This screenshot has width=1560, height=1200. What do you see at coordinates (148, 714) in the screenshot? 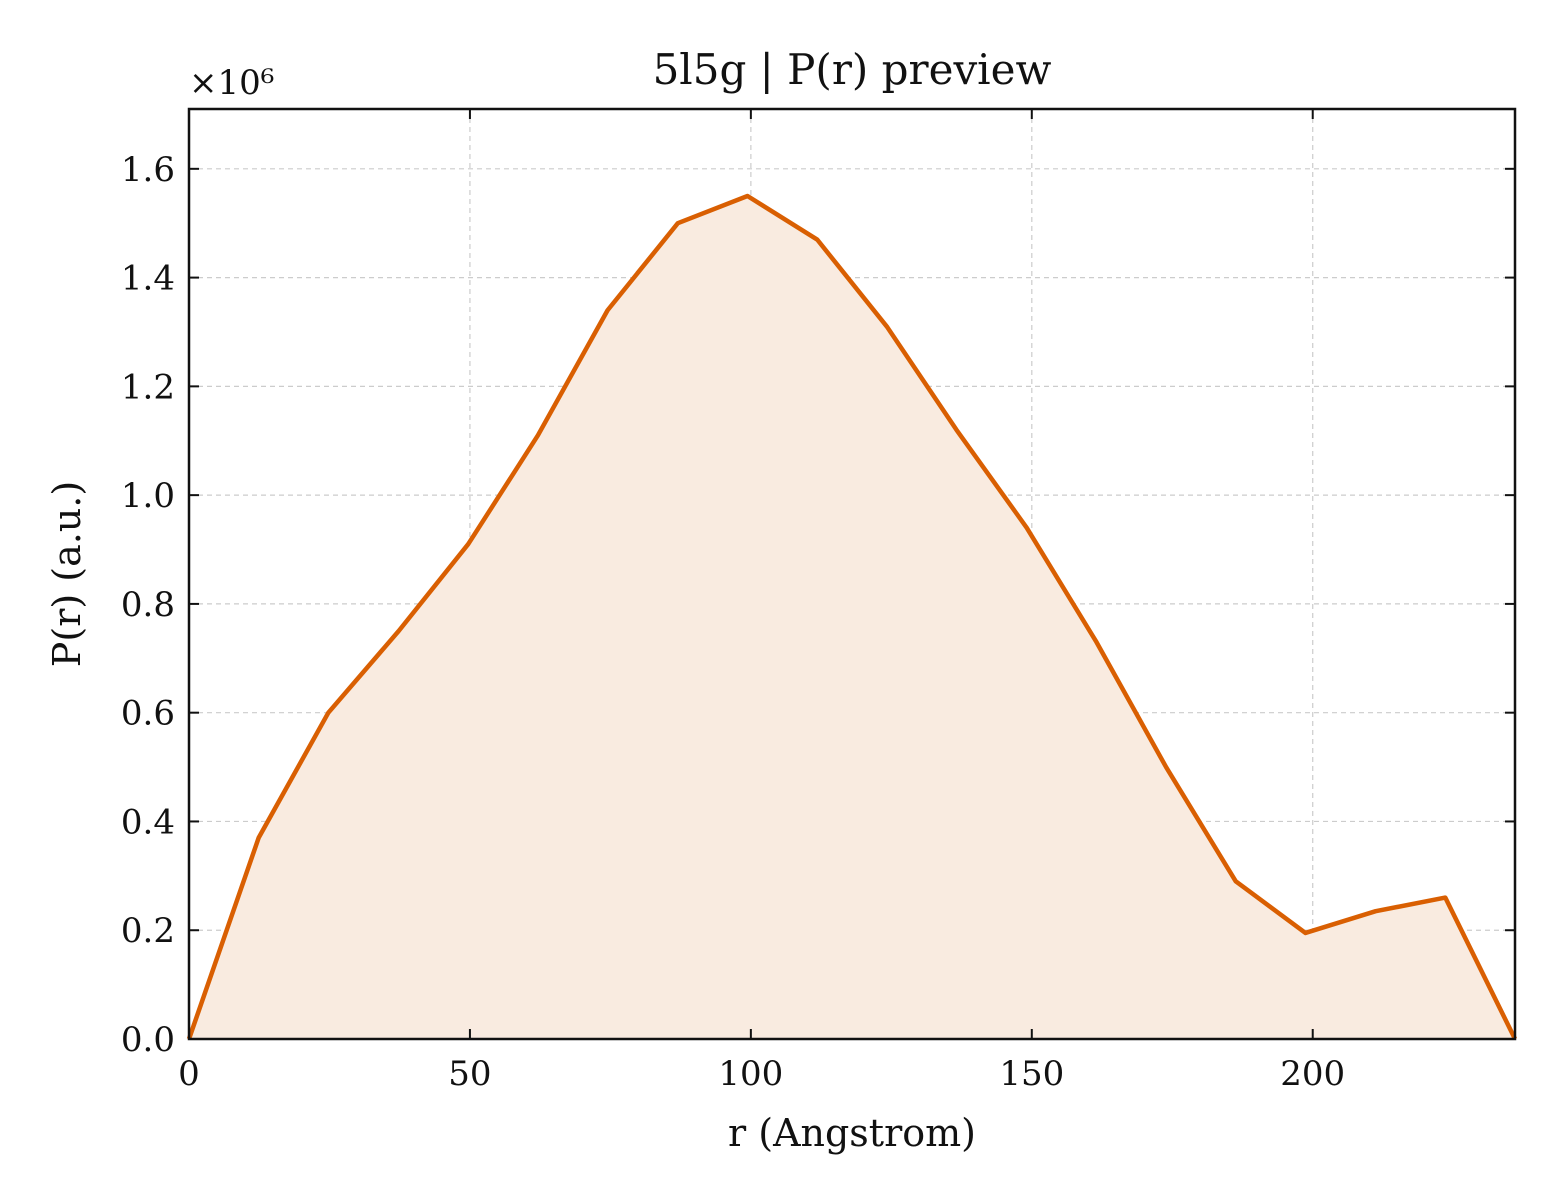
I see `y-tick-label: 0.6` at bounding box center [148, 714].